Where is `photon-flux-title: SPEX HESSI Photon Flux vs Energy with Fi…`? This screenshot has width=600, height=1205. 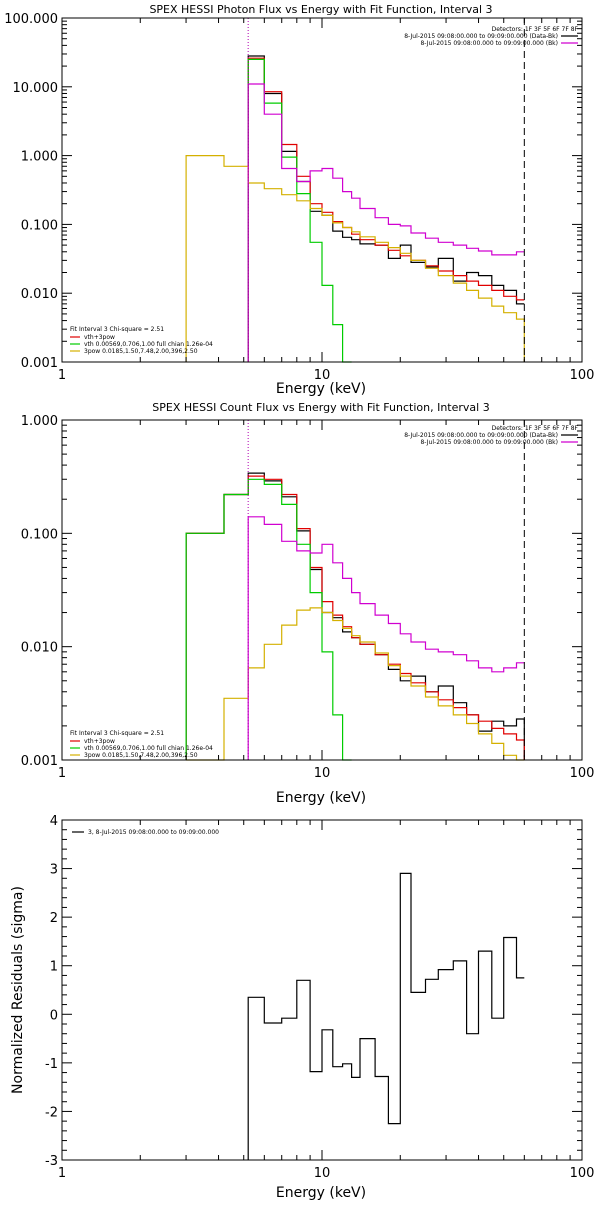
photon-flux-title: SPEX HESSI Photon Flux vs Energy with Fi… is located at coordinates (320, 9).